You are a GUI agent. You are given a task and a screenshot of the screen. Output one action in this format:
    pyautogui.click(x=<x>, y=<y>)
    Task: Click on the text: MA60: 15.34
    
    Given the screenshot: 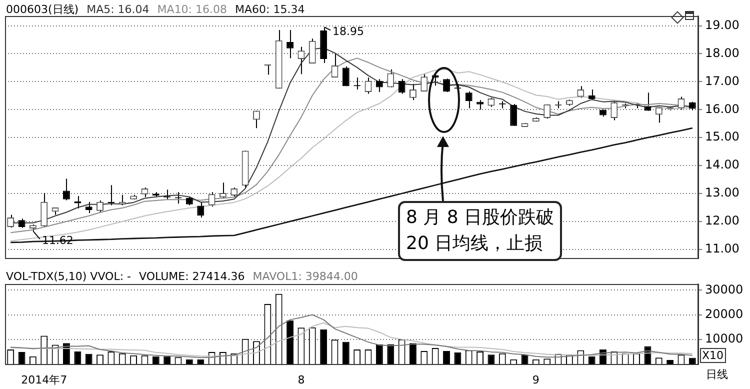 What is the action you would take?
    pyautogui.click(x=270, y=9)
    